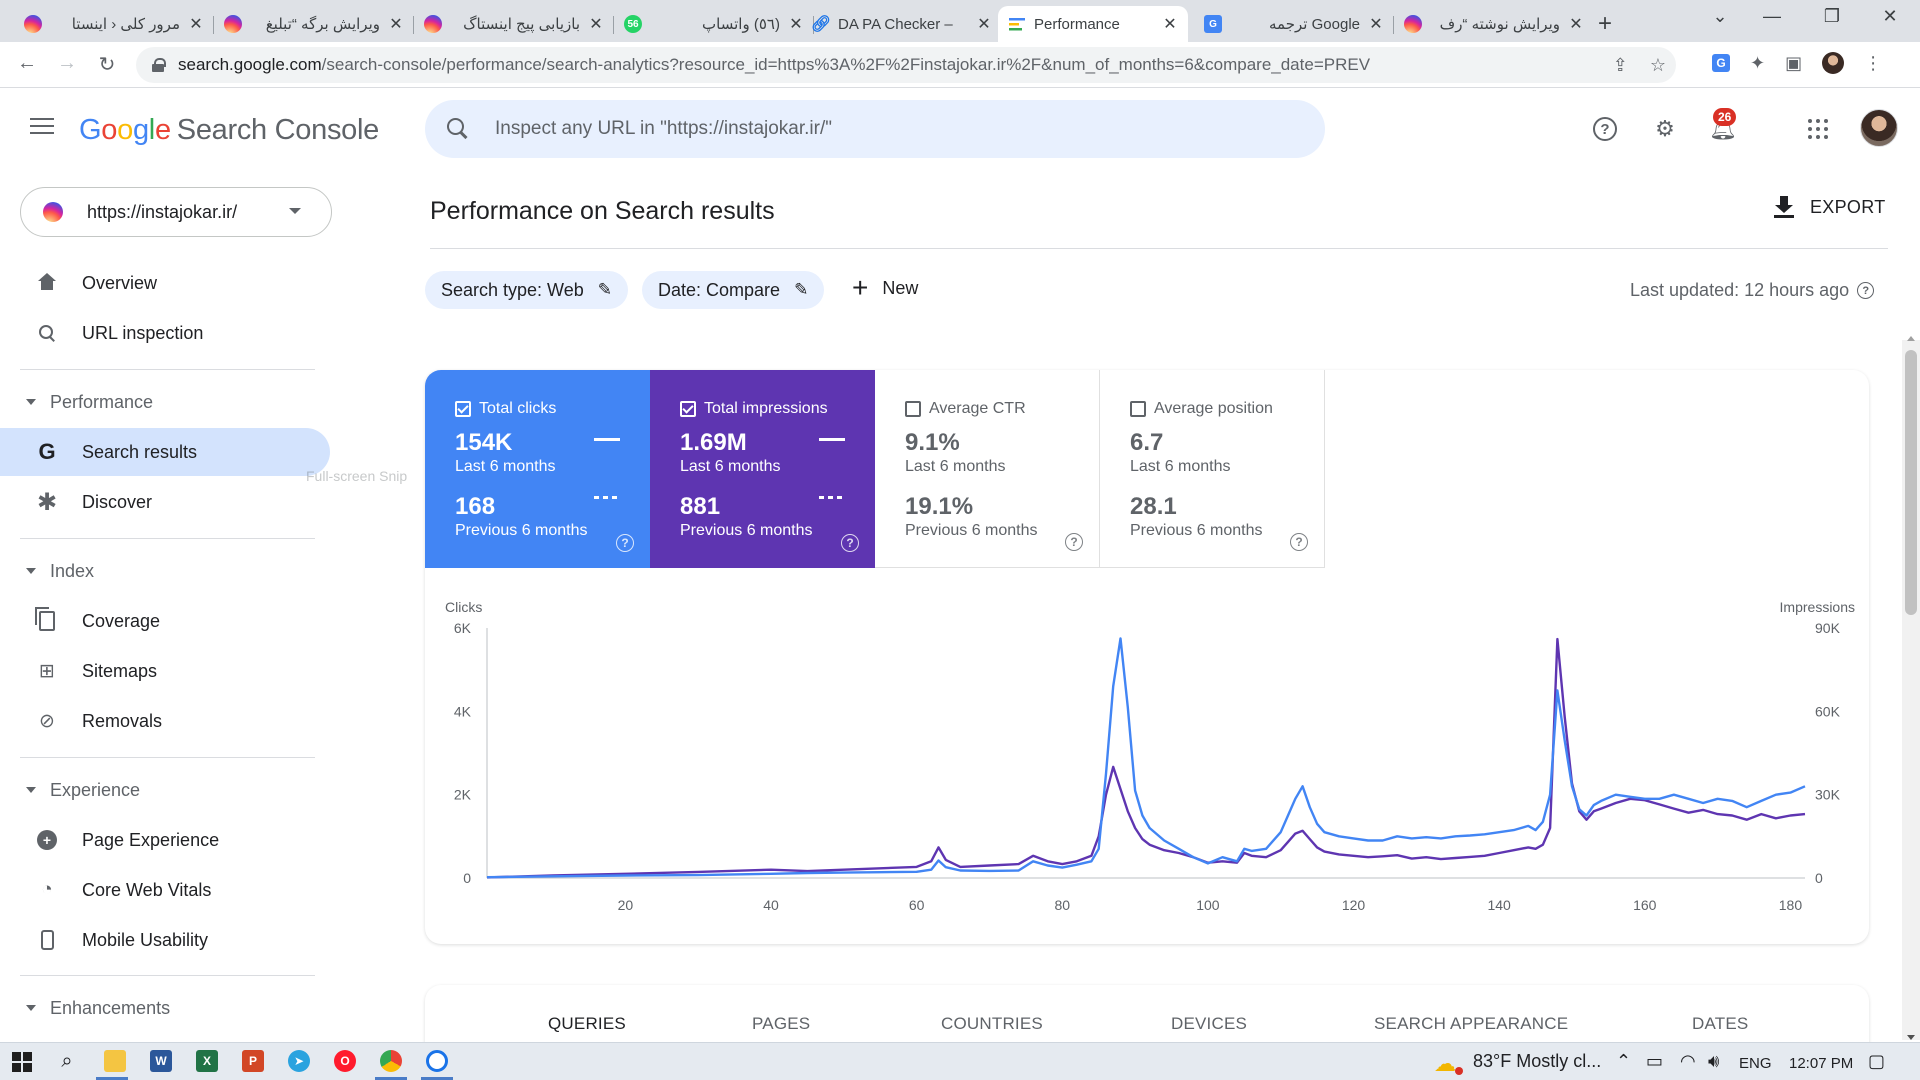 This screenshot has height=1080, width=1920. I want to click on google-translate-extension-icon: G, so click(1721, 63).